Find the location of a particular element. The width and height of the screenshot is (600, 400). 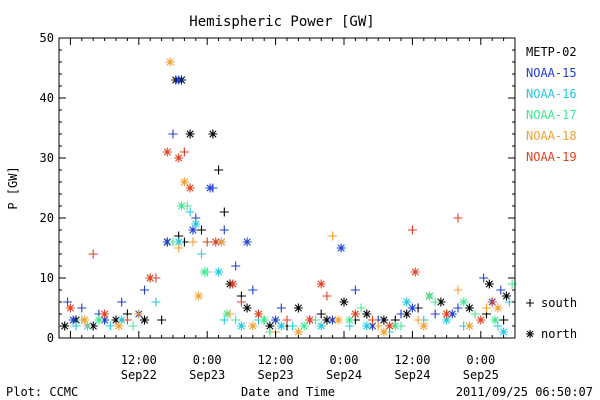

x-tick-date-label: Sep22 is located at coordinates (139, 375).